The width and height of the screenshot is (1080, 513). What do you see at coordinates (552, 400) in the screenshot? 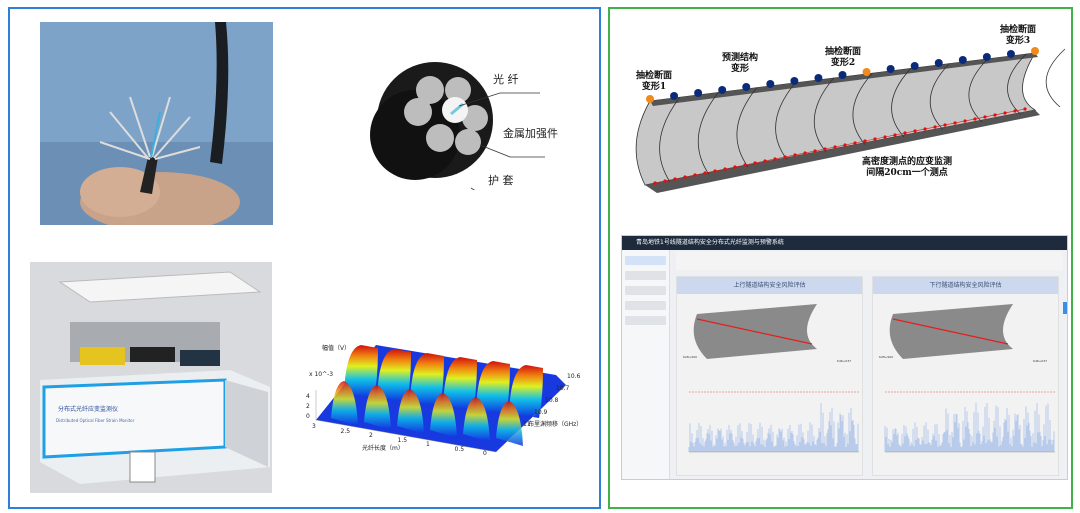
I see `y-tick: 10.8` at bounding box center [552, 400].